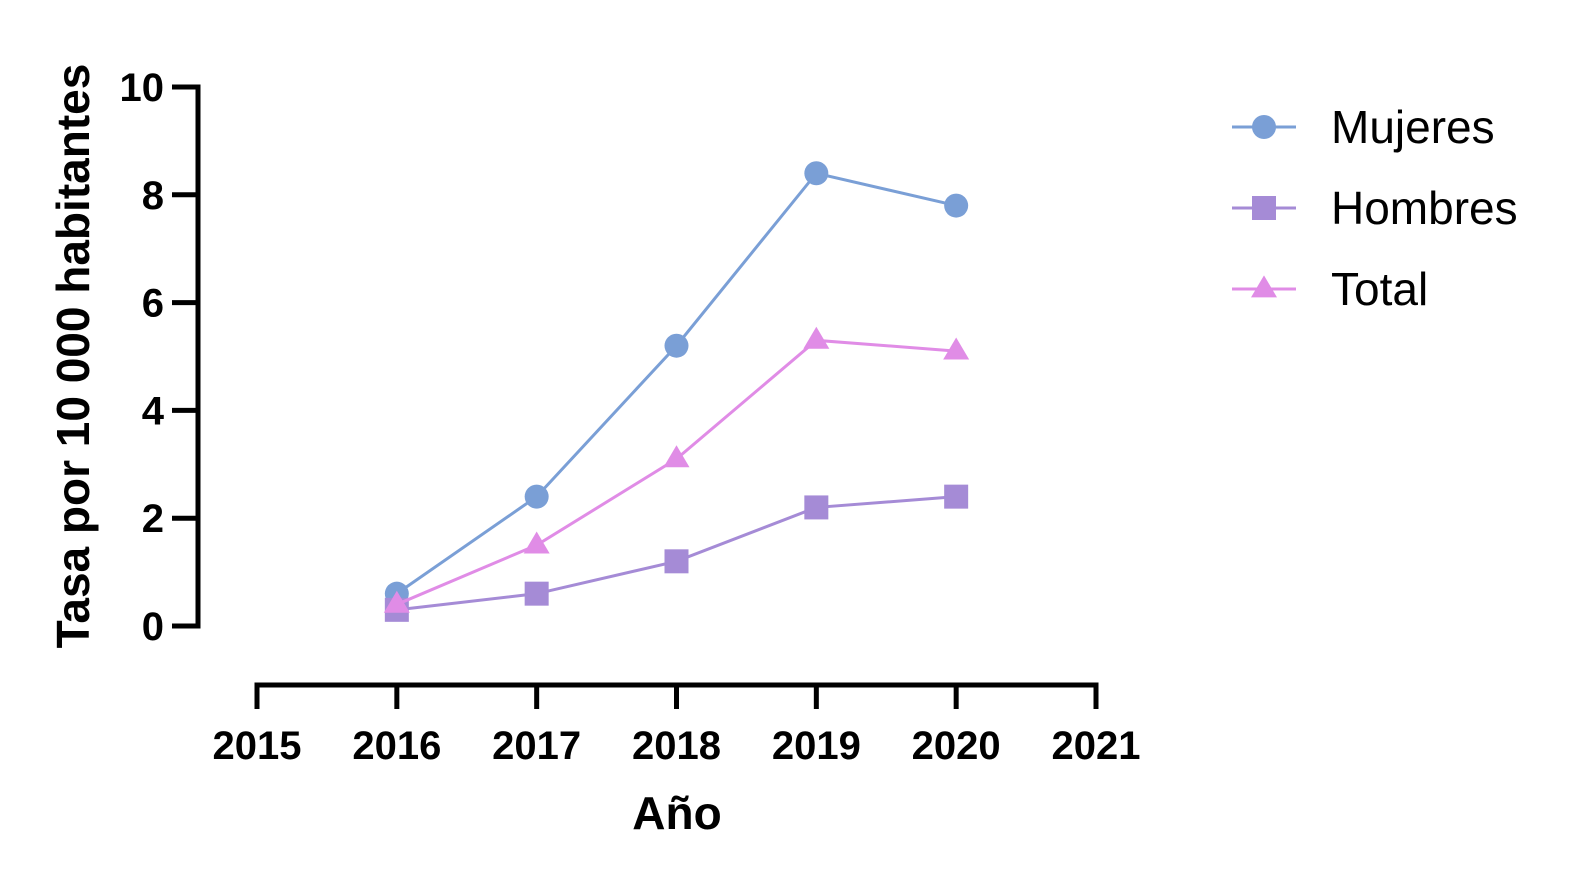 Image resolution: width=1572 pixels, height=888 pixels. What do you see at coordinates (816, 746) in the screenshot?
I see `x-tick-label: 2019` at bounding box center [816, 746].